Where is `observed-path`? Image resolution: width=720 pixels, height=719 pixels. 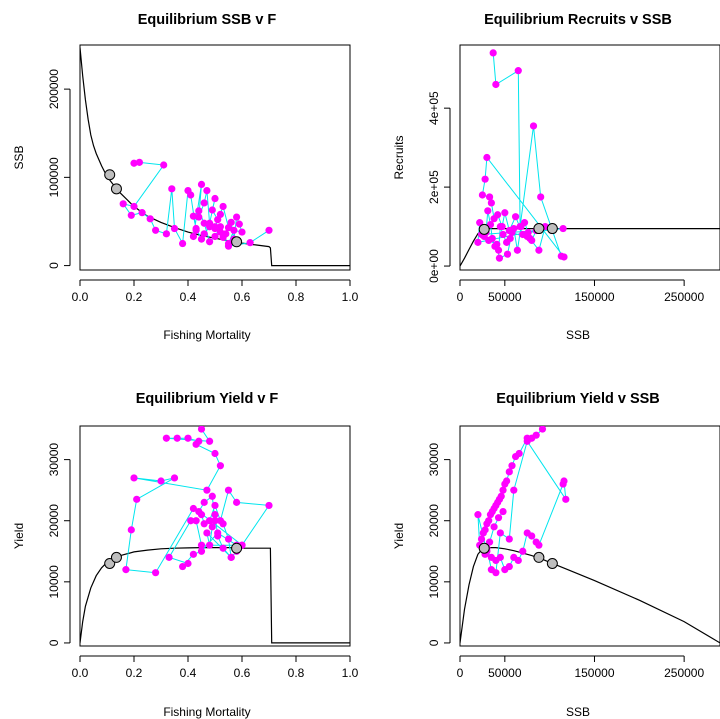 observed-path is located at coordinates (197, 501).